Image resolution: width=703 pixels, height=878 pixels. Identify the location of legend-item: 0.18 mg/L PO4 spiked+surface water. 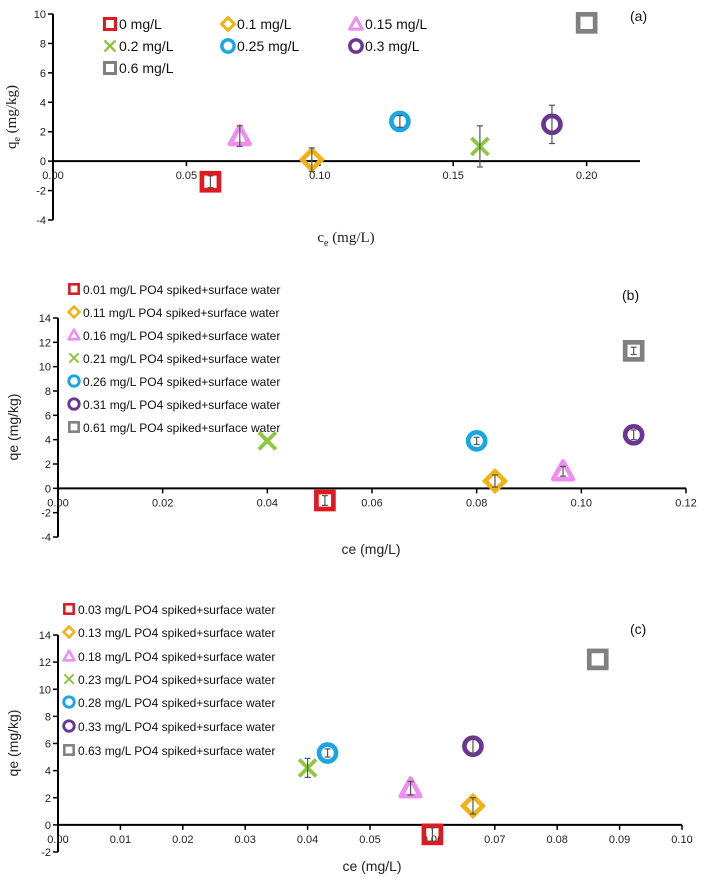
(168, 656).